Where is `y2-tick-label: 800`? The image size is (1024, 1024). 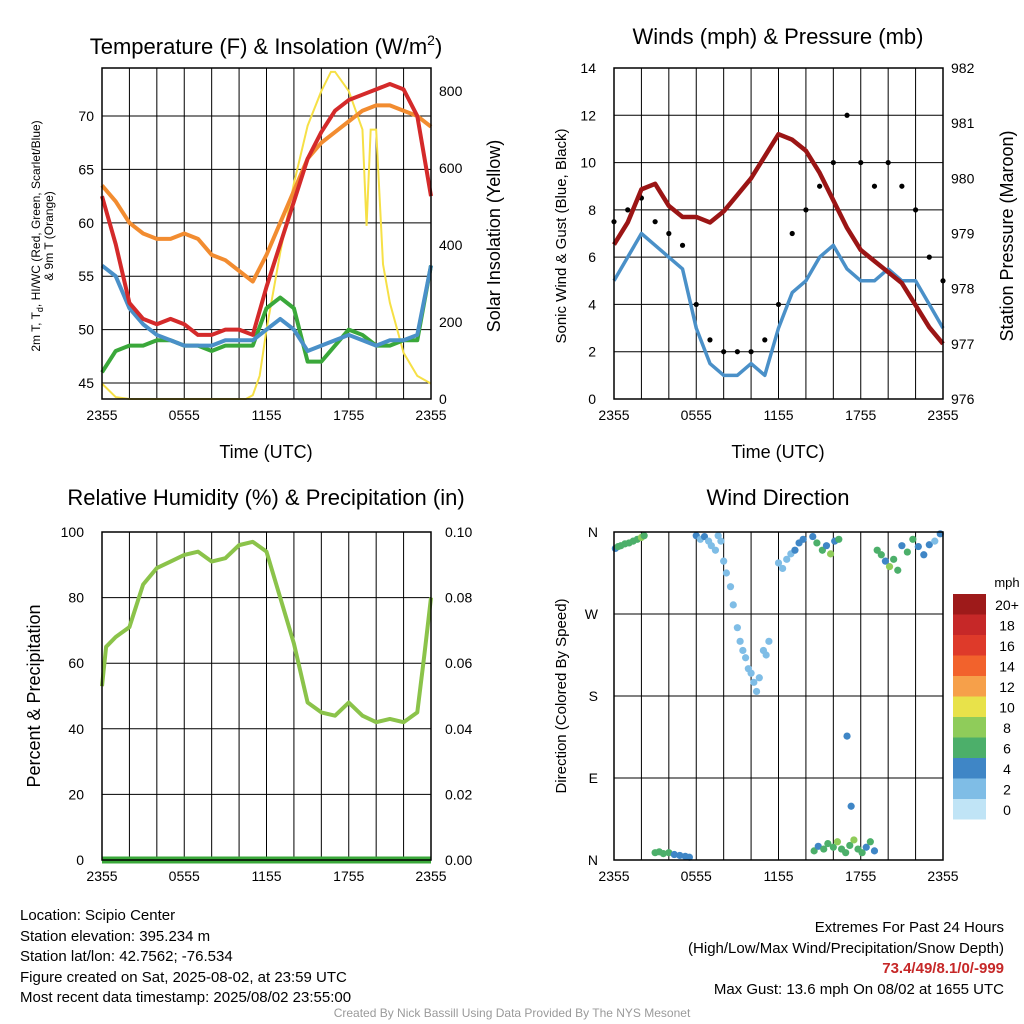
y2-tick-label: 800 is located at coordinates (451, 91).